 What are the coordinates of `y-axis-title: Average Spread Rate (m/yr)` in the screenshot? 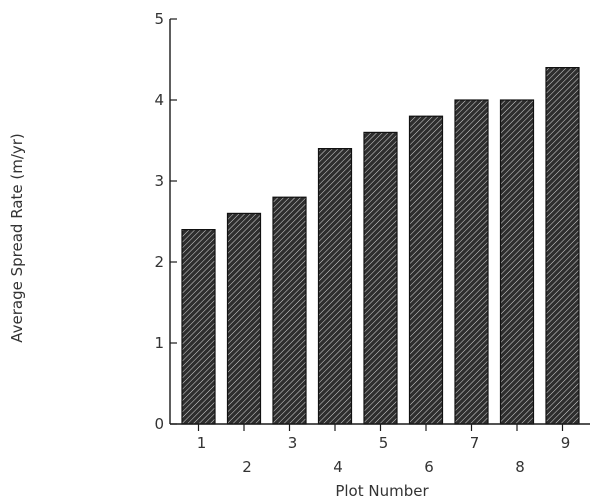 It's located at (17, 238).